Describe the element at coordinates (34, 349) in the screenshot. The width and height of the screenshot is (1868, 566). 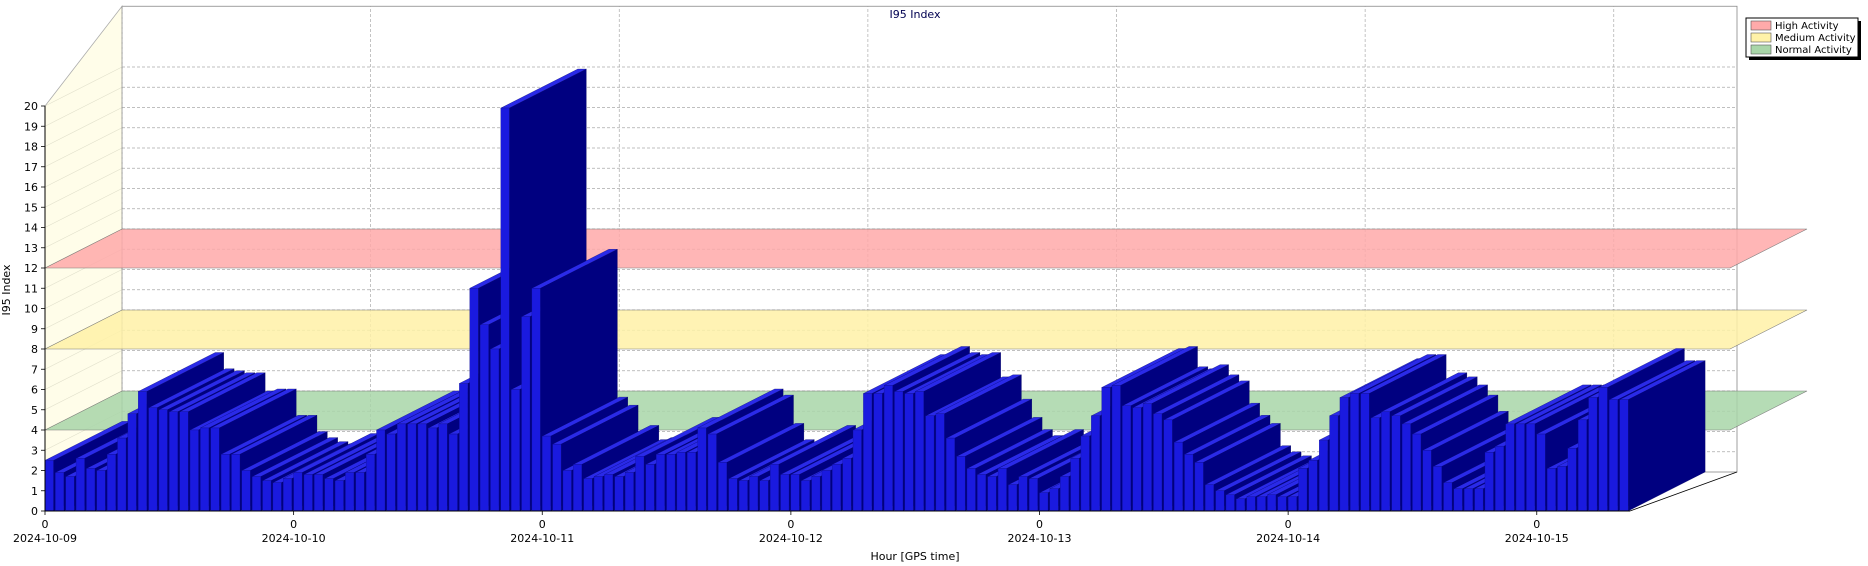
I see `y-tick-label: 8` at that location.